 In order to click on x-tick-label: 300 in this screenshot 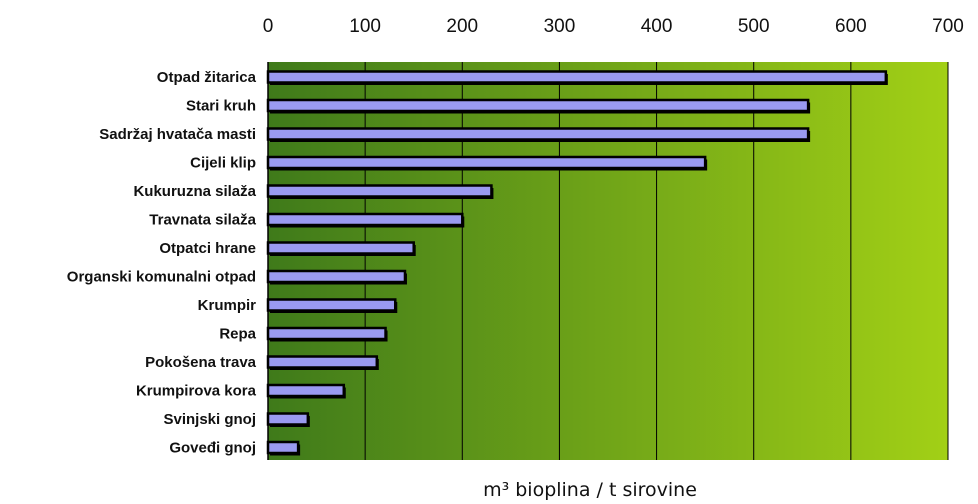, I will do `click(560, 26)`.